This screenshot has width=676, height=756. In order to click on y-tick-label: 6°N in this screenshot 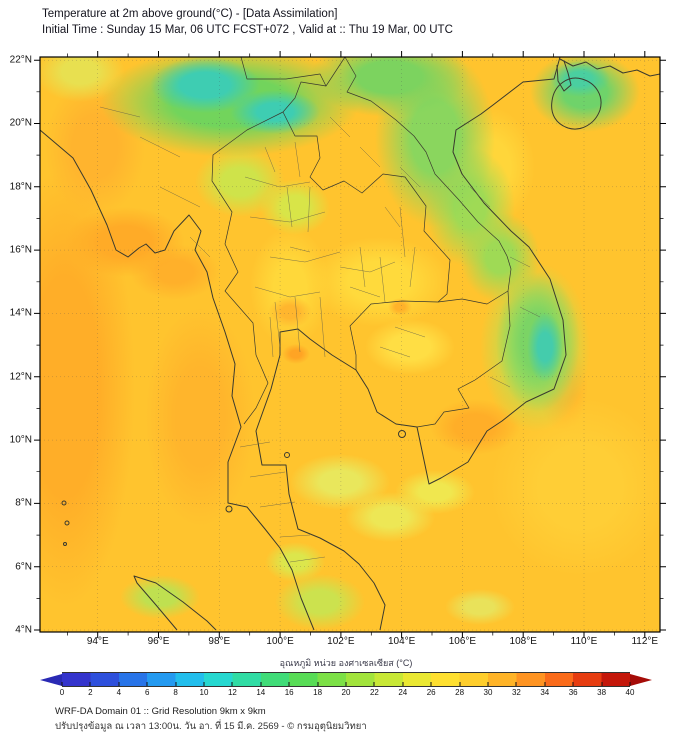, I will do `click(23, 567)`.